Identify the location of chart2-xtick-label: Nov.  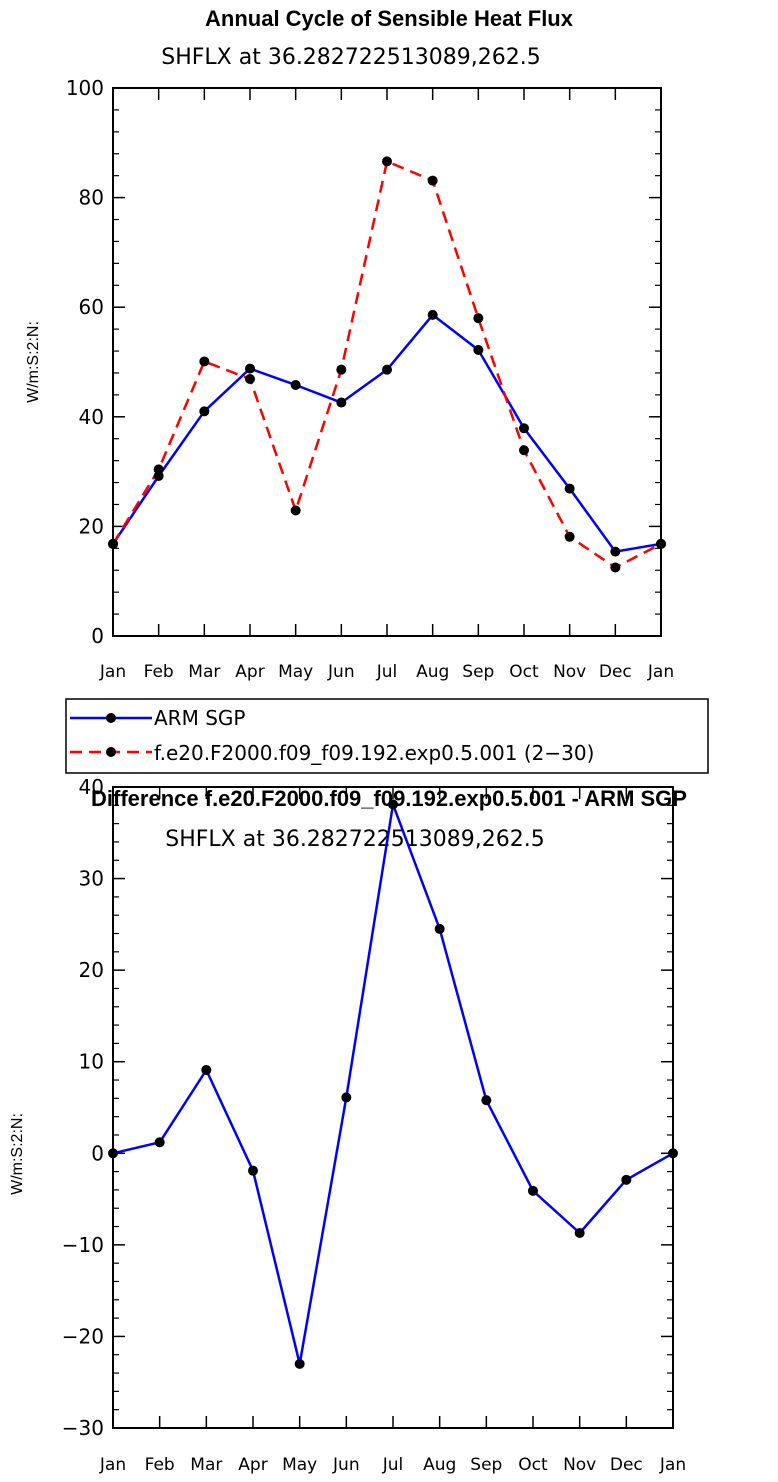
(579, 1465).